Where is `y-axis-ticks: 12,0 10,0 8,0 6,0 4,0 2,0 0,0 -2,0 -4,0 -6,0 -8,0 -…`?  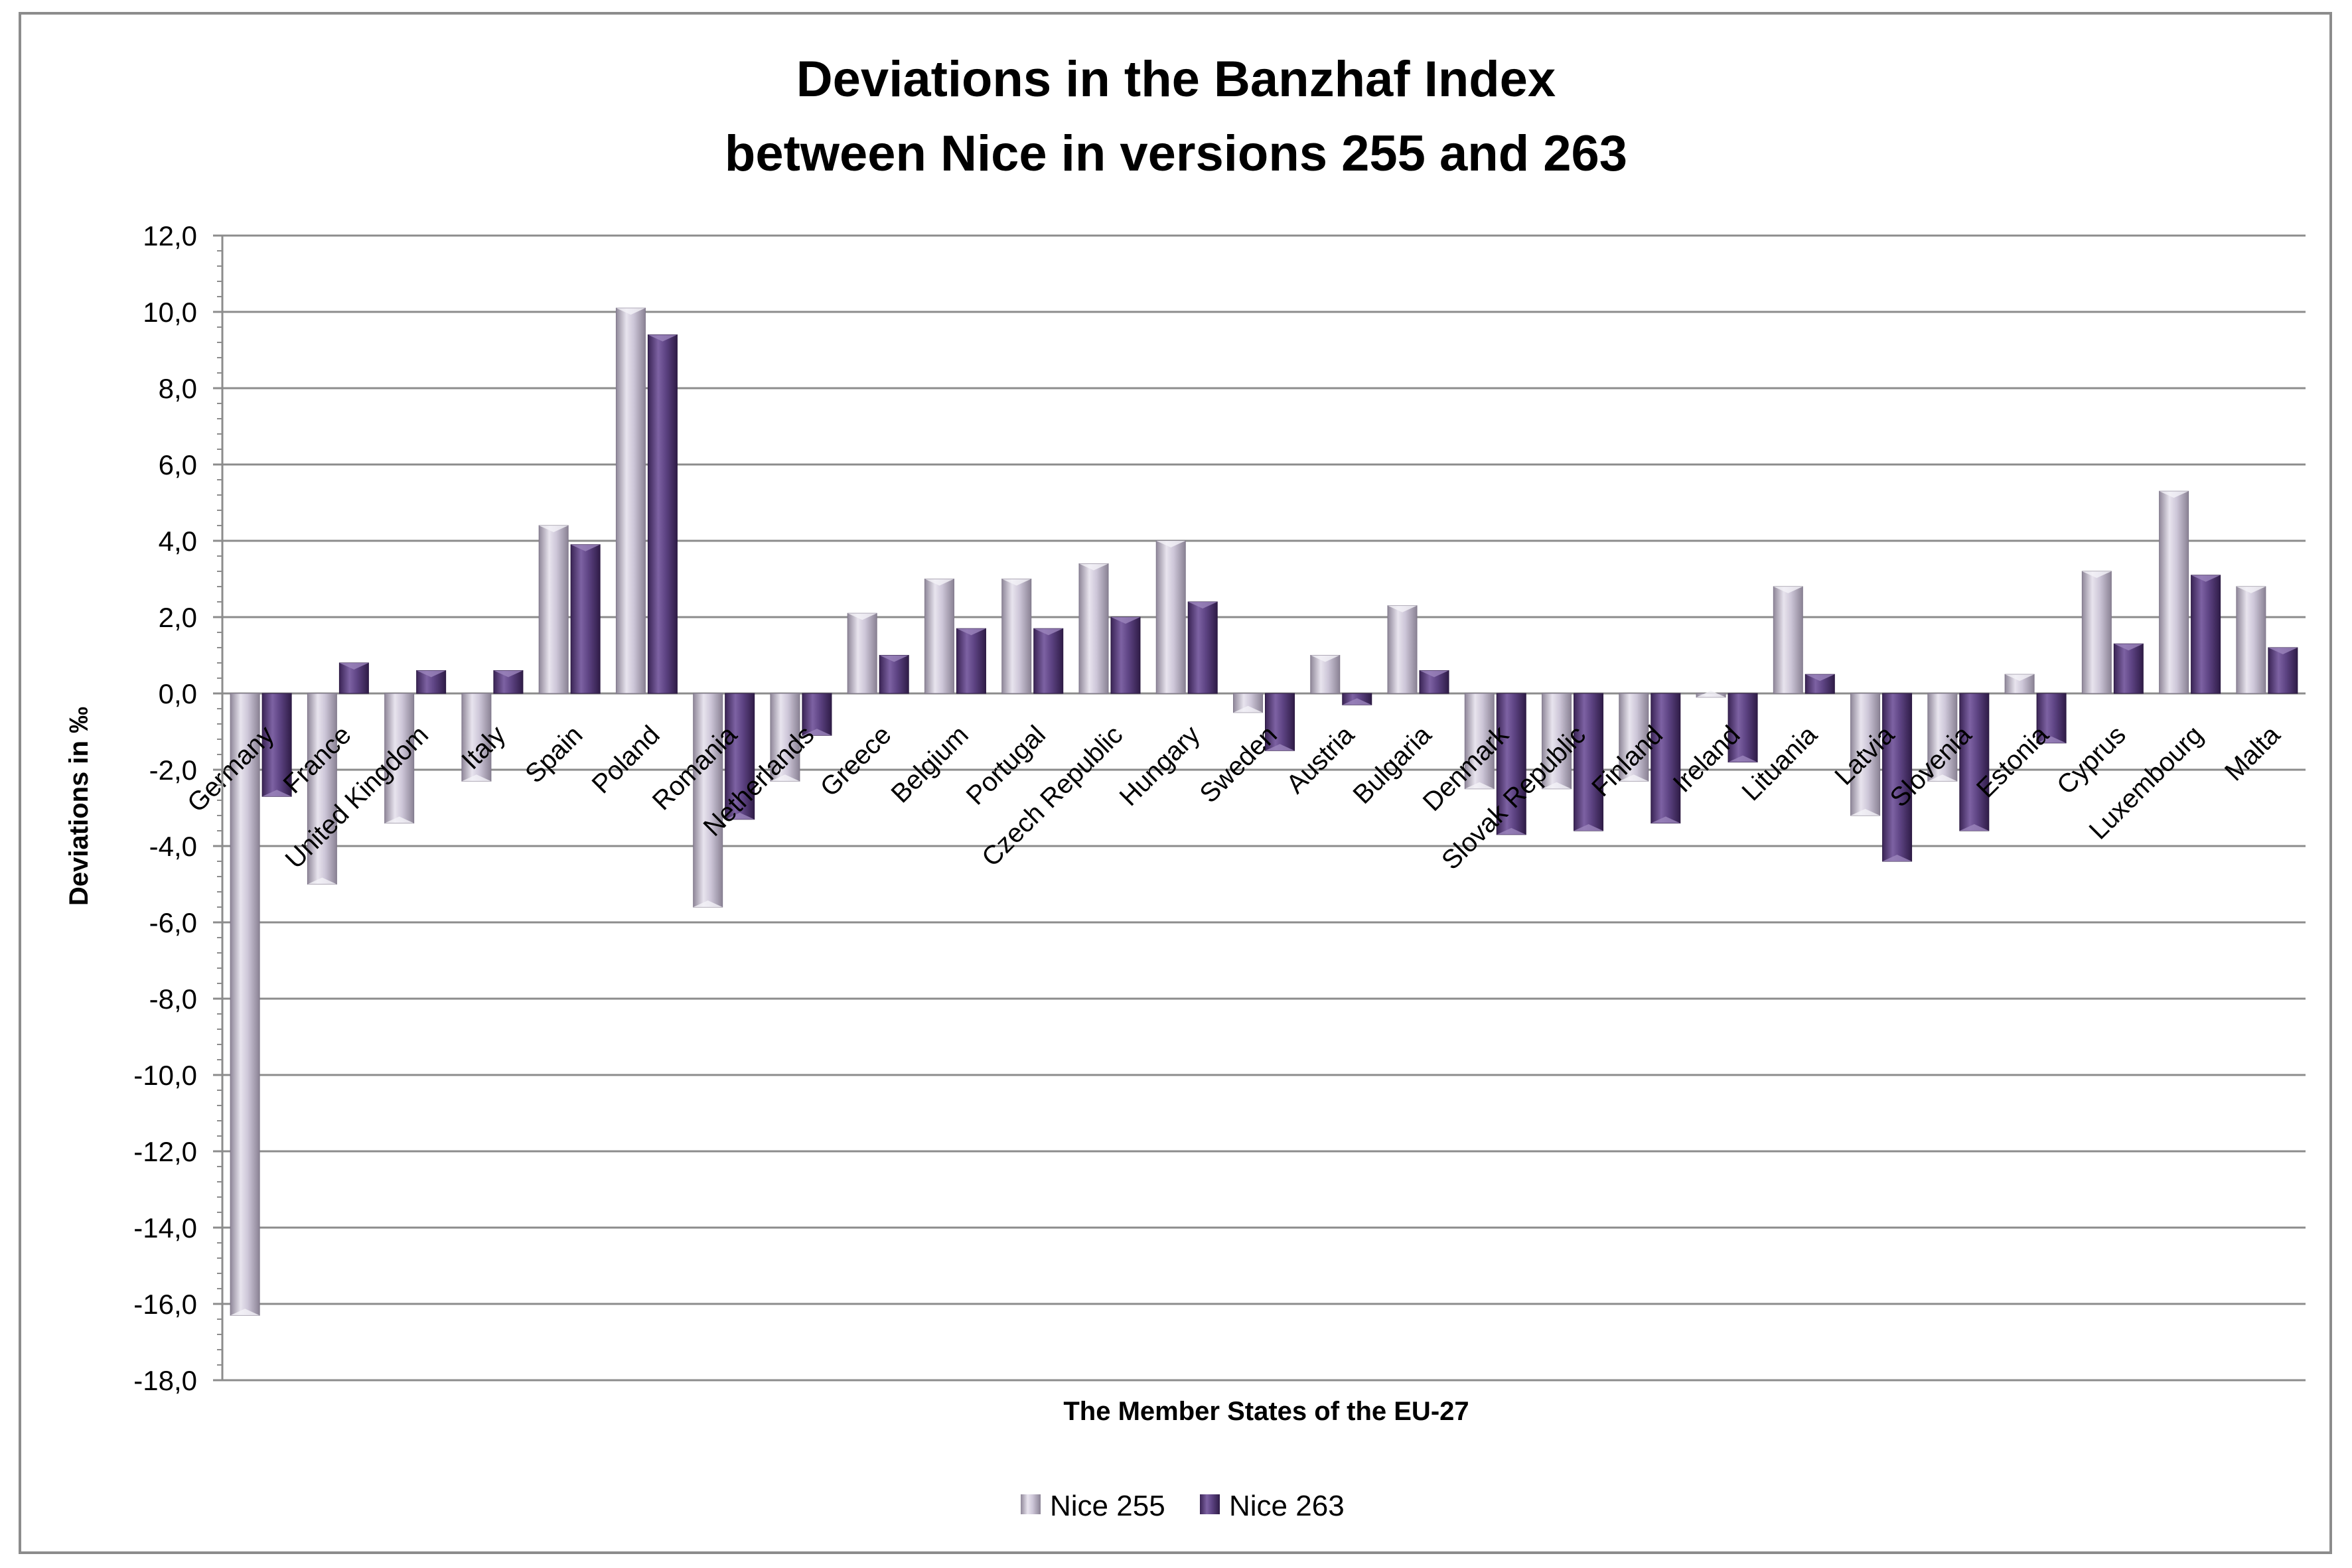 y-axis-ticks: 12,0 10,0 8,0 6,0 4,0 2,0 0,0 -2,0 -4,0 -6,0 -8,0 -… is located at coordinates (165, 808).